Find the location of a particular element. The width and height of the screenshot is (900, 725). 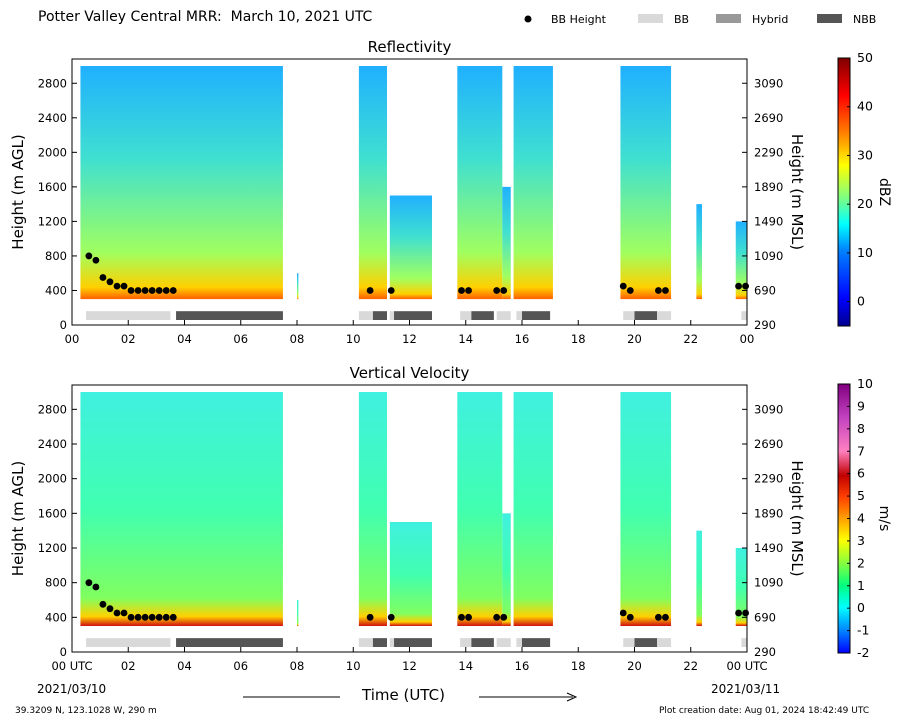

reflectivity-ytick-right-label: 1490 is located at coordinates (768, 221).